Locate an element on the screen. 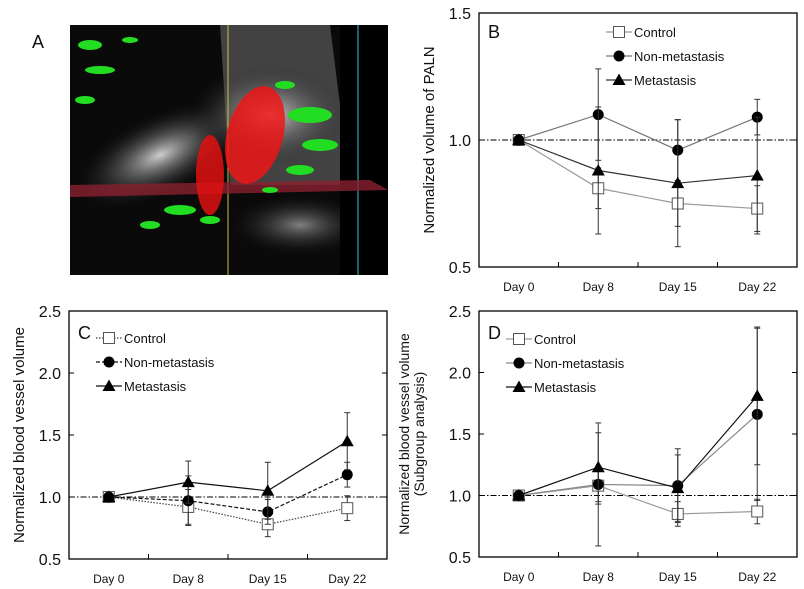 This screenshot has height=589, width=804. y-axis-label-2: (Subgroup analysis) is located at coordinates (419, 434).